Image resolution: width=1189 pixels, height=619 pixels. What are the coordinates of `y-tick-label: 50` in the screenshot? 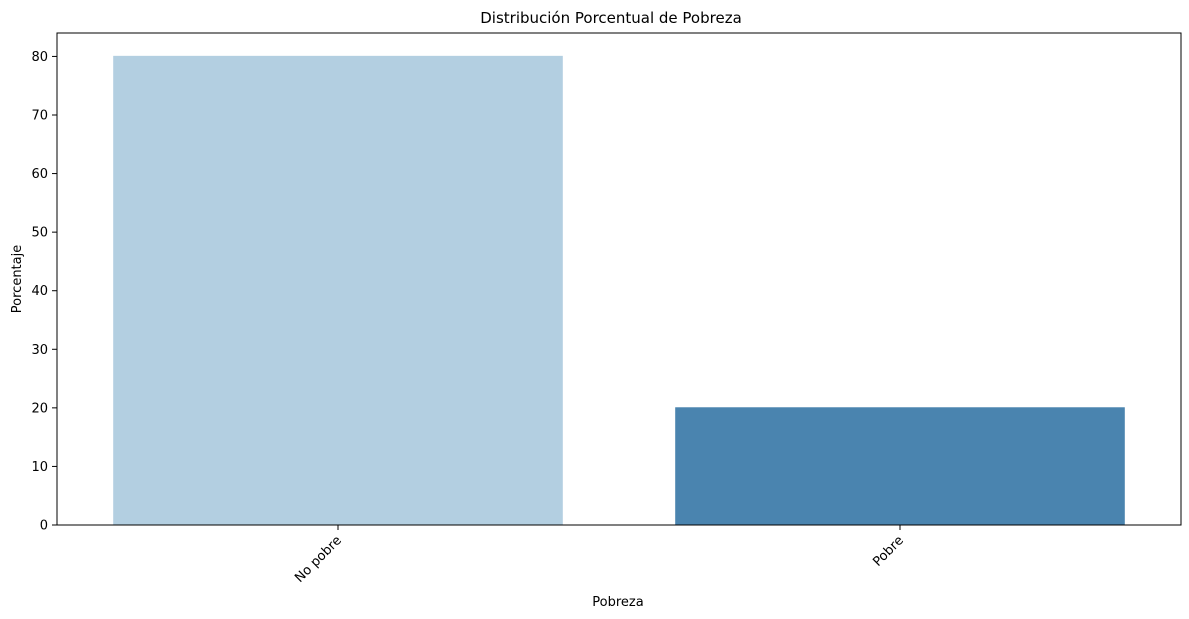 It's located at (39, 233).